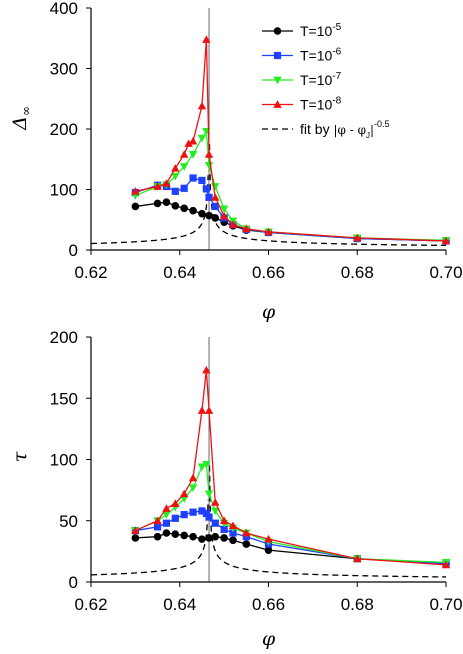 This screenshot has width=463, height=654. What do you see at coordinates (64, 69) in the screenshot?
I see `y-tick-label: 300` at bounding box center [64, 69].